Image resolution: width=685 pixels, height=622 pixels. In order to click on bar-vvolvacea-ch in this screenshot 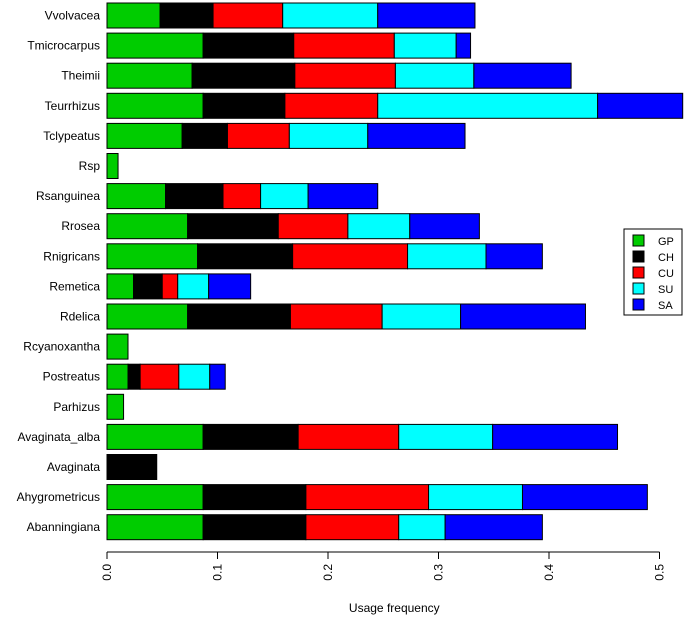, I will do `click(186, 15)`.